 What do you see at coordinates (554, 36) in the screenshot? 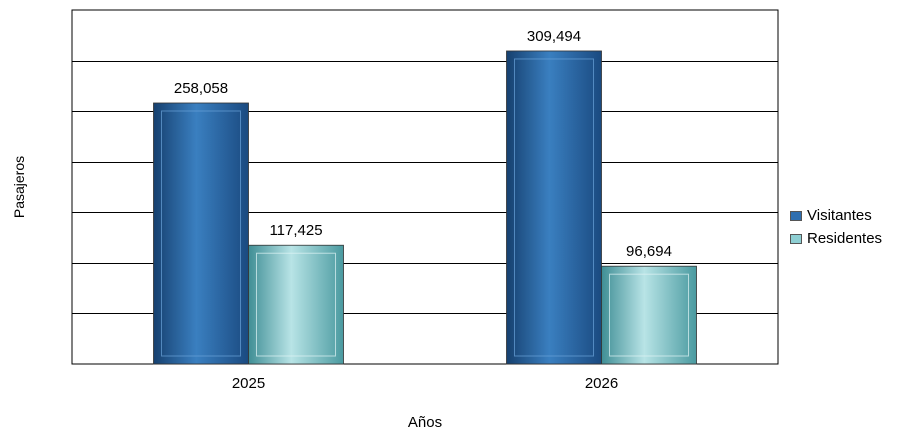
I see `data-label-visitantes-2026: 309,494` at bounding box center [554, 36].